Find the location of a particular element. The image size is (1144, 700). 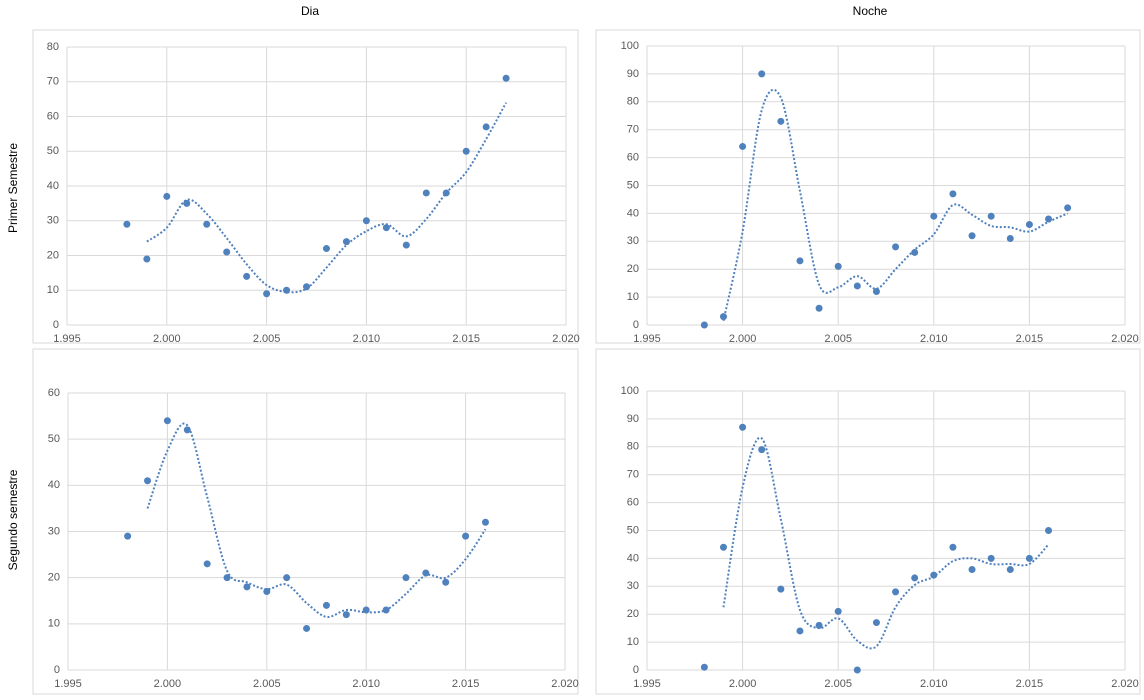

column-title: Noche is located at coordinates (870, 11).